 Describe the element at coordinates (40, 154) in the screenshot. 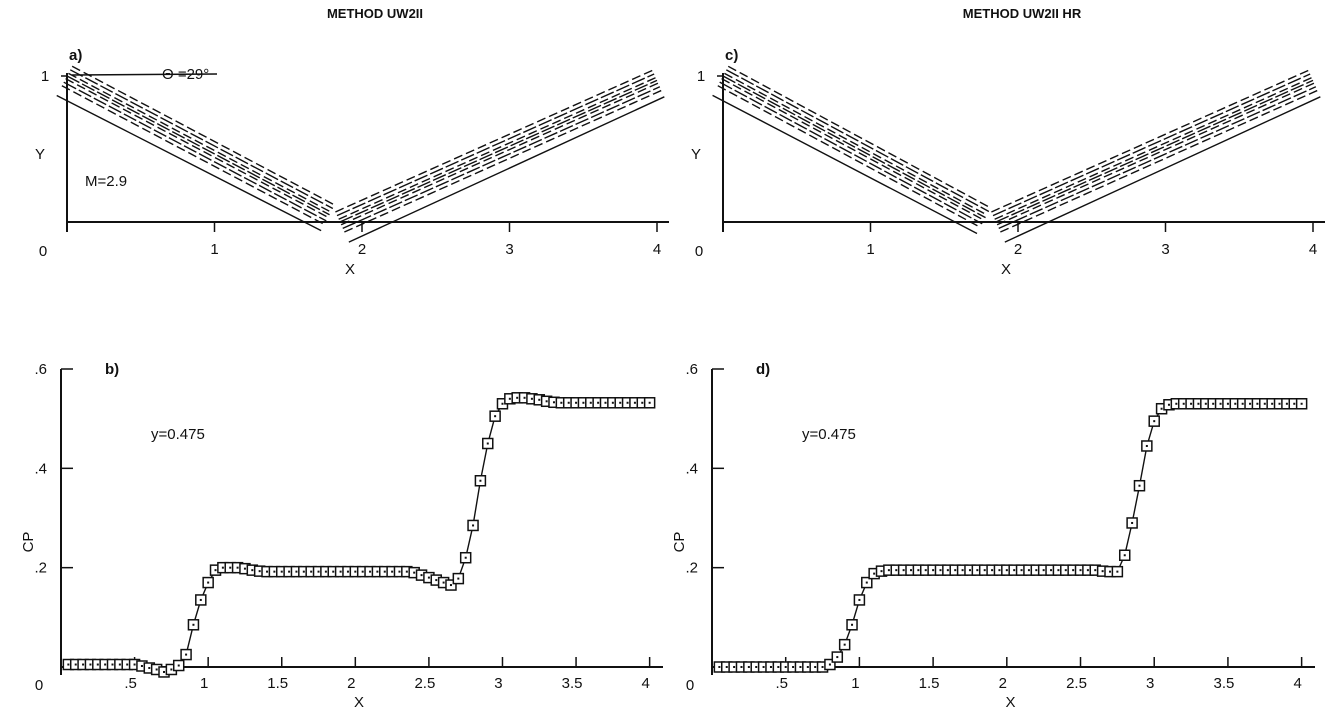

I see `y-axis-label: Y` at that location.